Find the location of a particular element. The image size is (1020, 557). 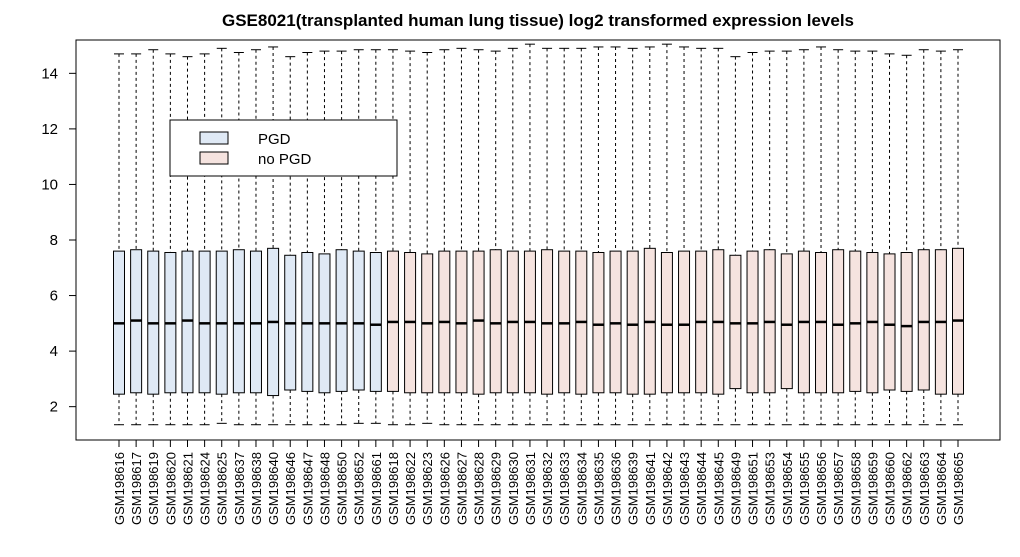

box-GSM198648 is located at coordinates (324, 238).